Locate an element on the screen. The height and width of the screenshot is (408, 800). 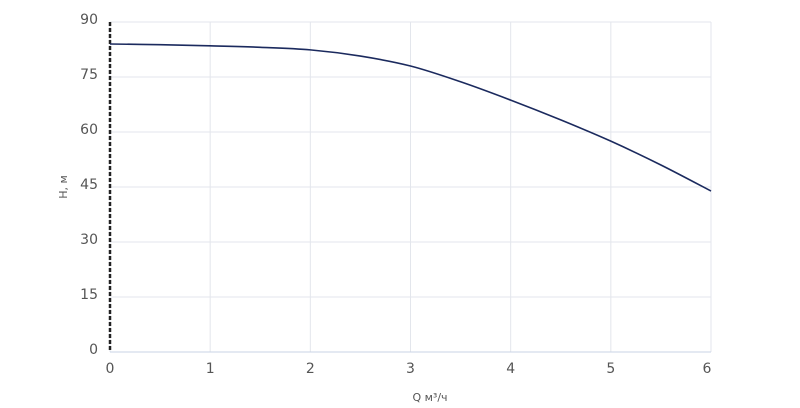
x-tick-label: 5 is located at coordinates (610, 369).